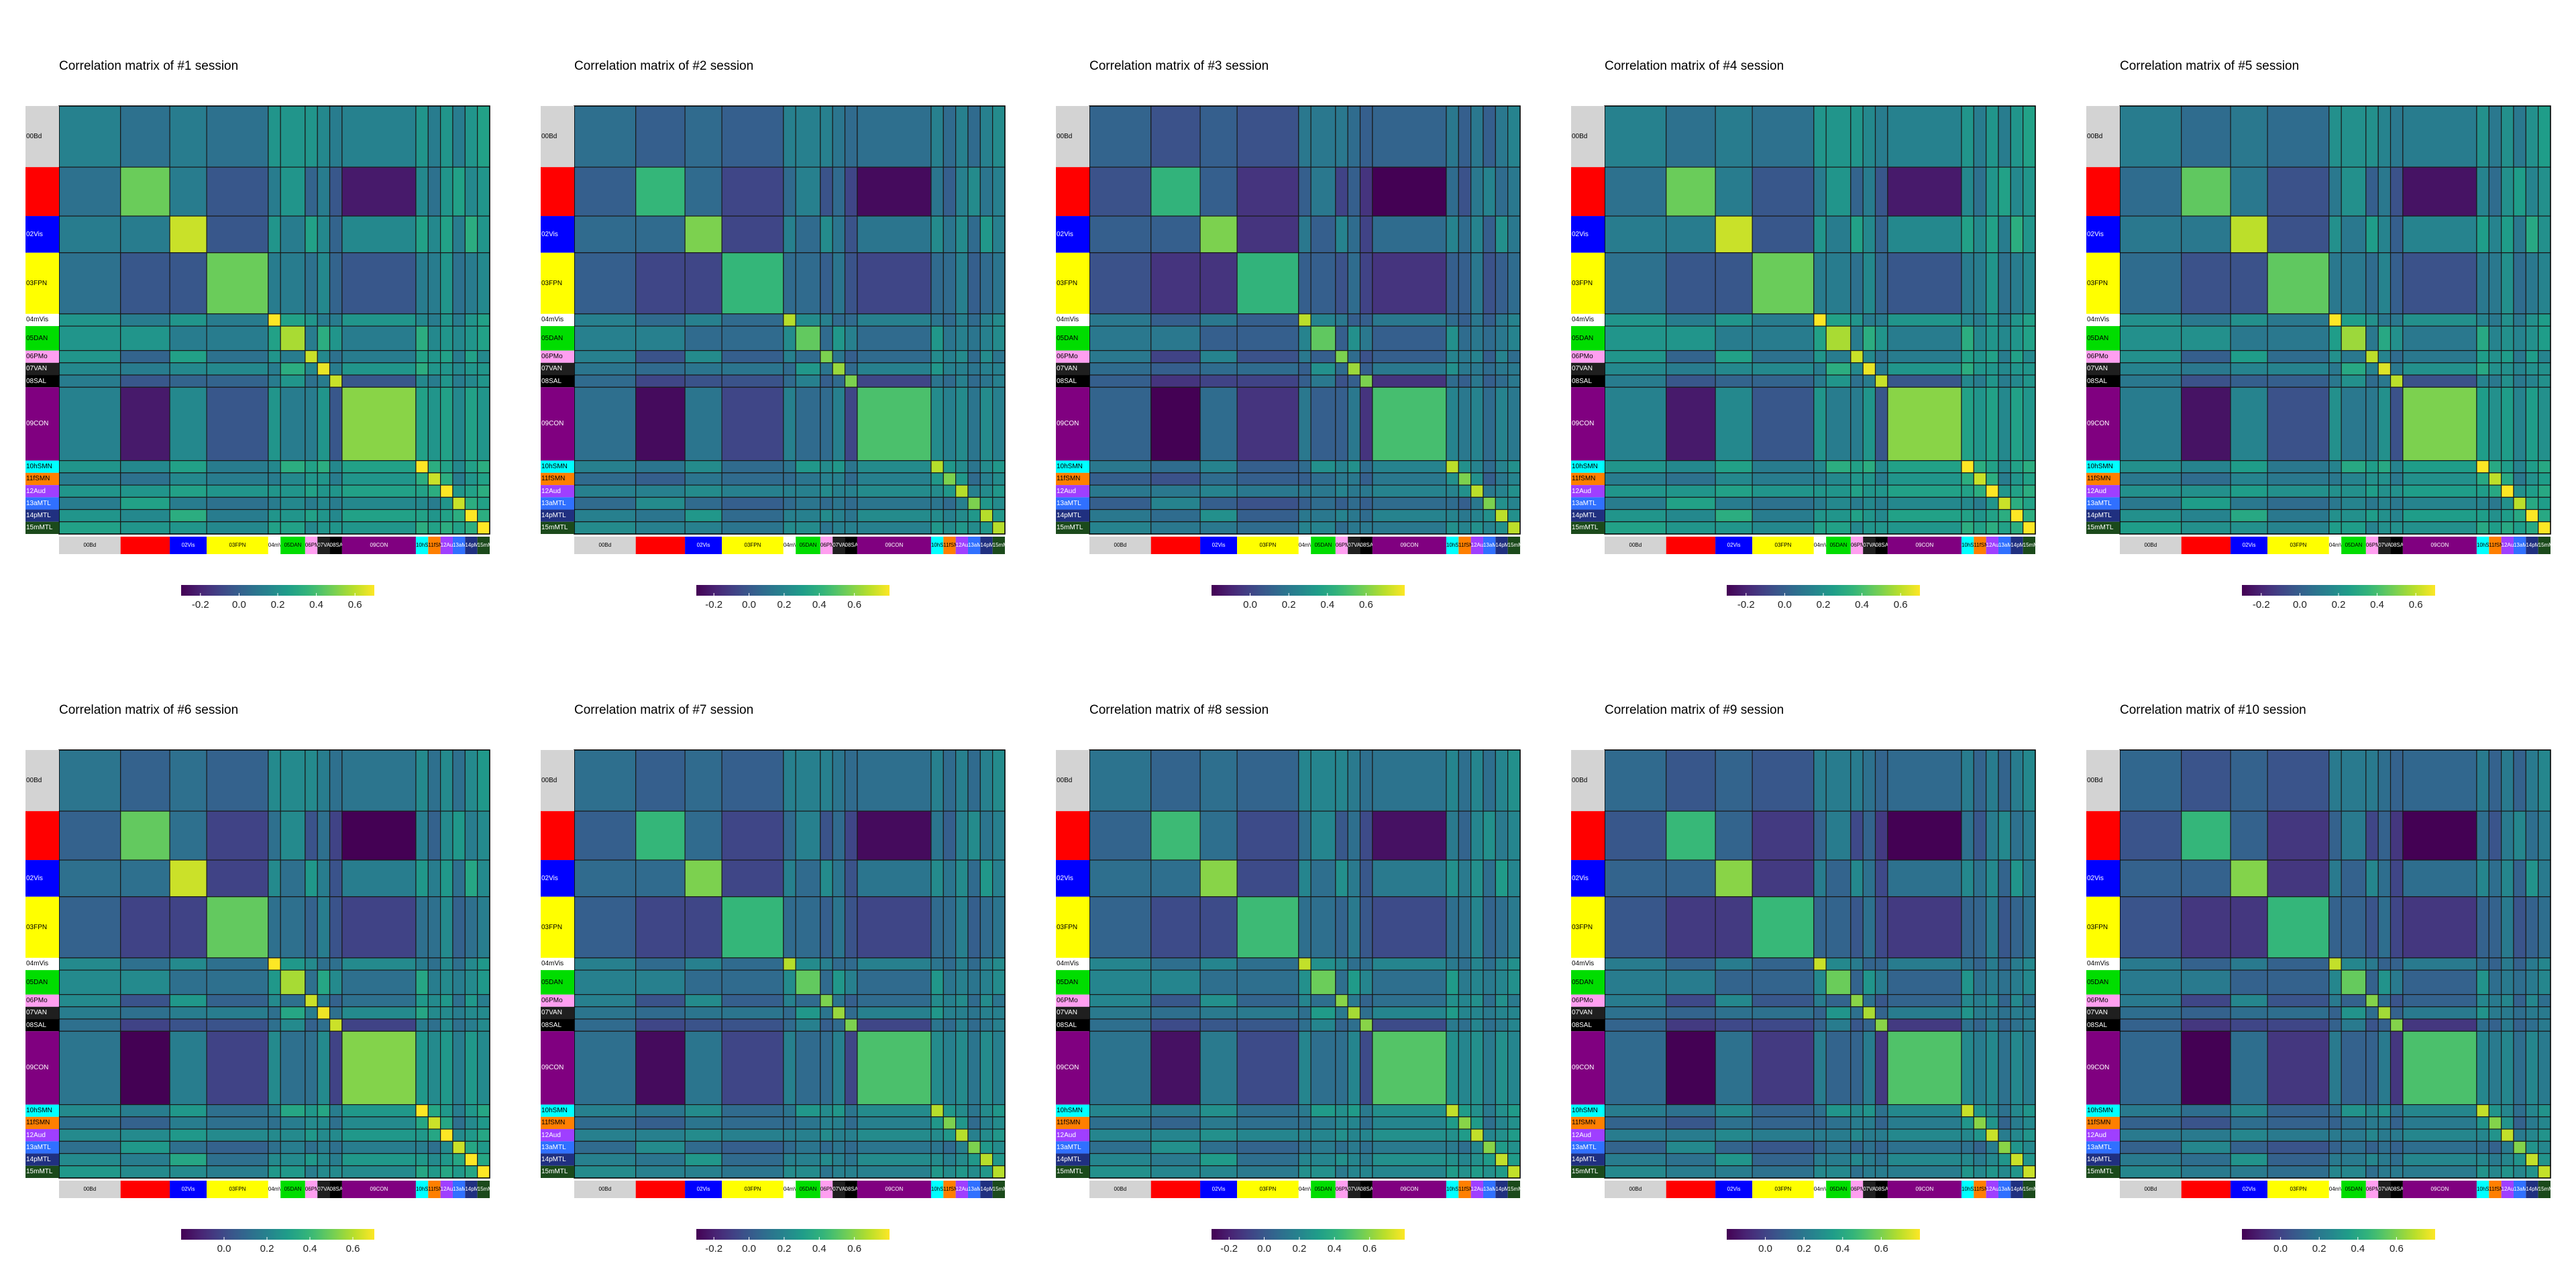  Describe the element at coordinates (36, 491) in the screenshot. I see `row-network-label: 12Aud` at that location.